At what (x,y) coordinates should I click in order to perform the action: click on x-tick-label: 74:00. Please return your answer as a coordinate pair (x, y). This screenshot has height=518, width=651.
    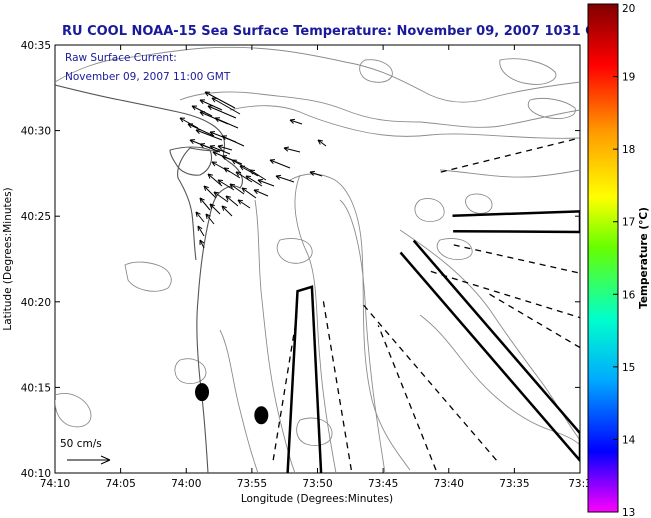
    Looking at the image, I should click on (186, 484).